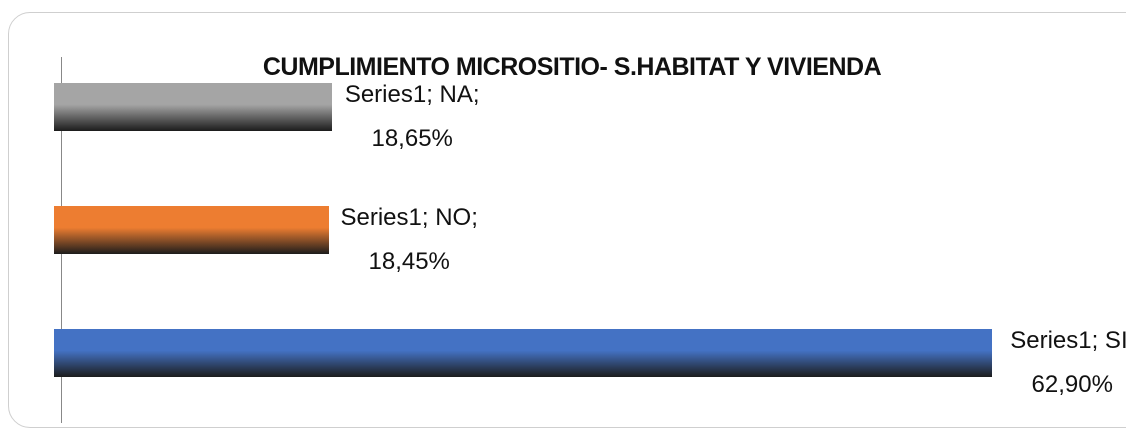 The width and height of the screenshot is (1126, 438). What do you see at coordinates (1068, 362) in the screenshot?
I see `data-label: Series1; SI; 62,90%` at bounding box center [1068, 362].